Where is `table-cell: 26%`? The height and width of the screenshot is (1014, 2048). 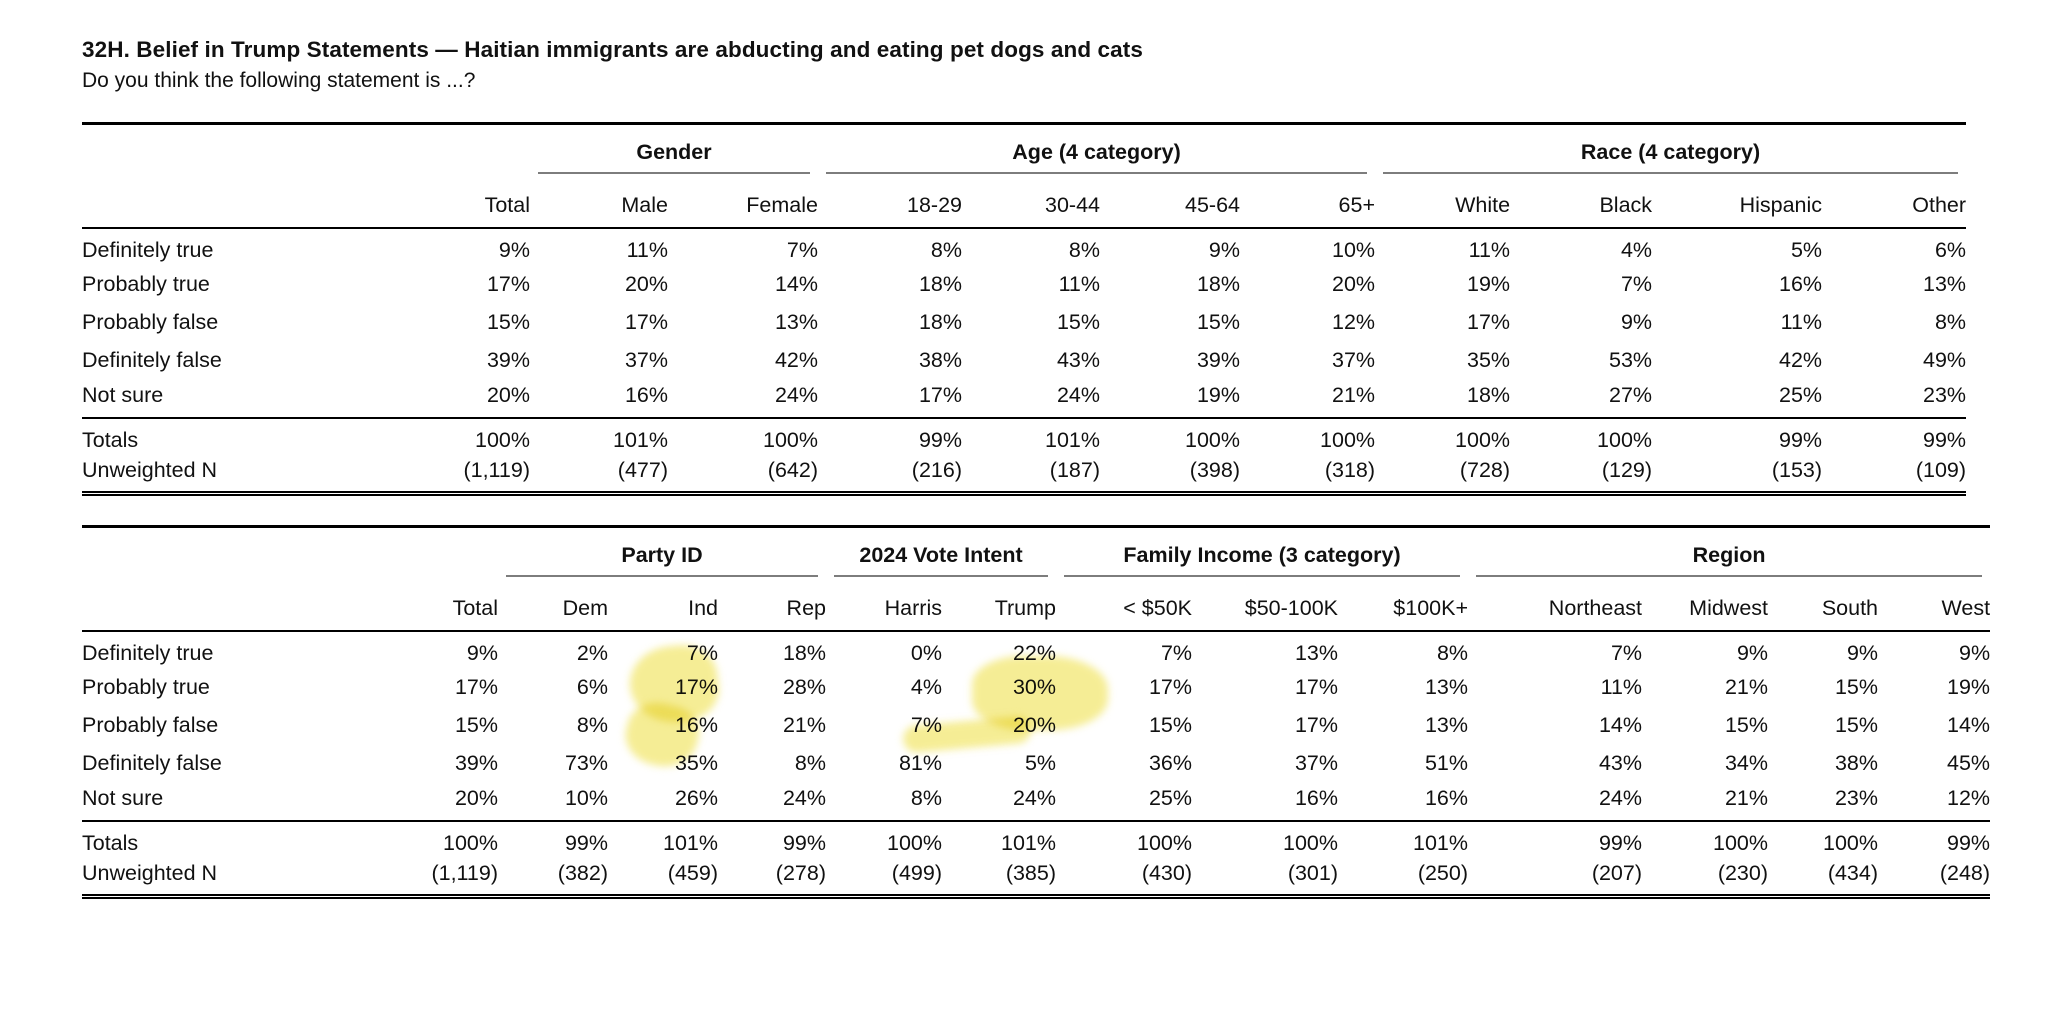
table-cell: 26% is located at coordinates (696, 798).